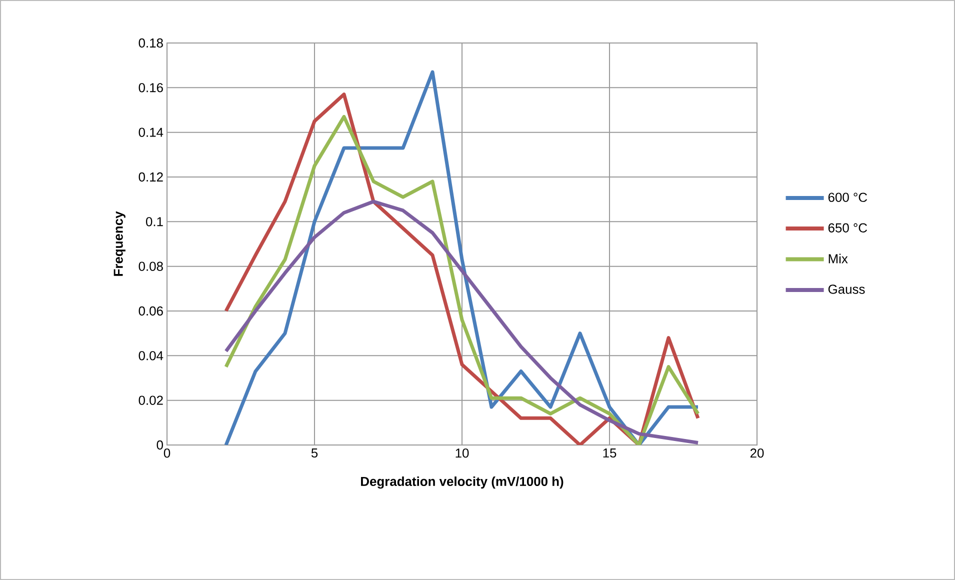 This screenshot has height=580, width=955. What do you see at coordinates (150, 266) in the screenshot?
I see `y-tick-label: 0.08` at bounding box center [150, 266].